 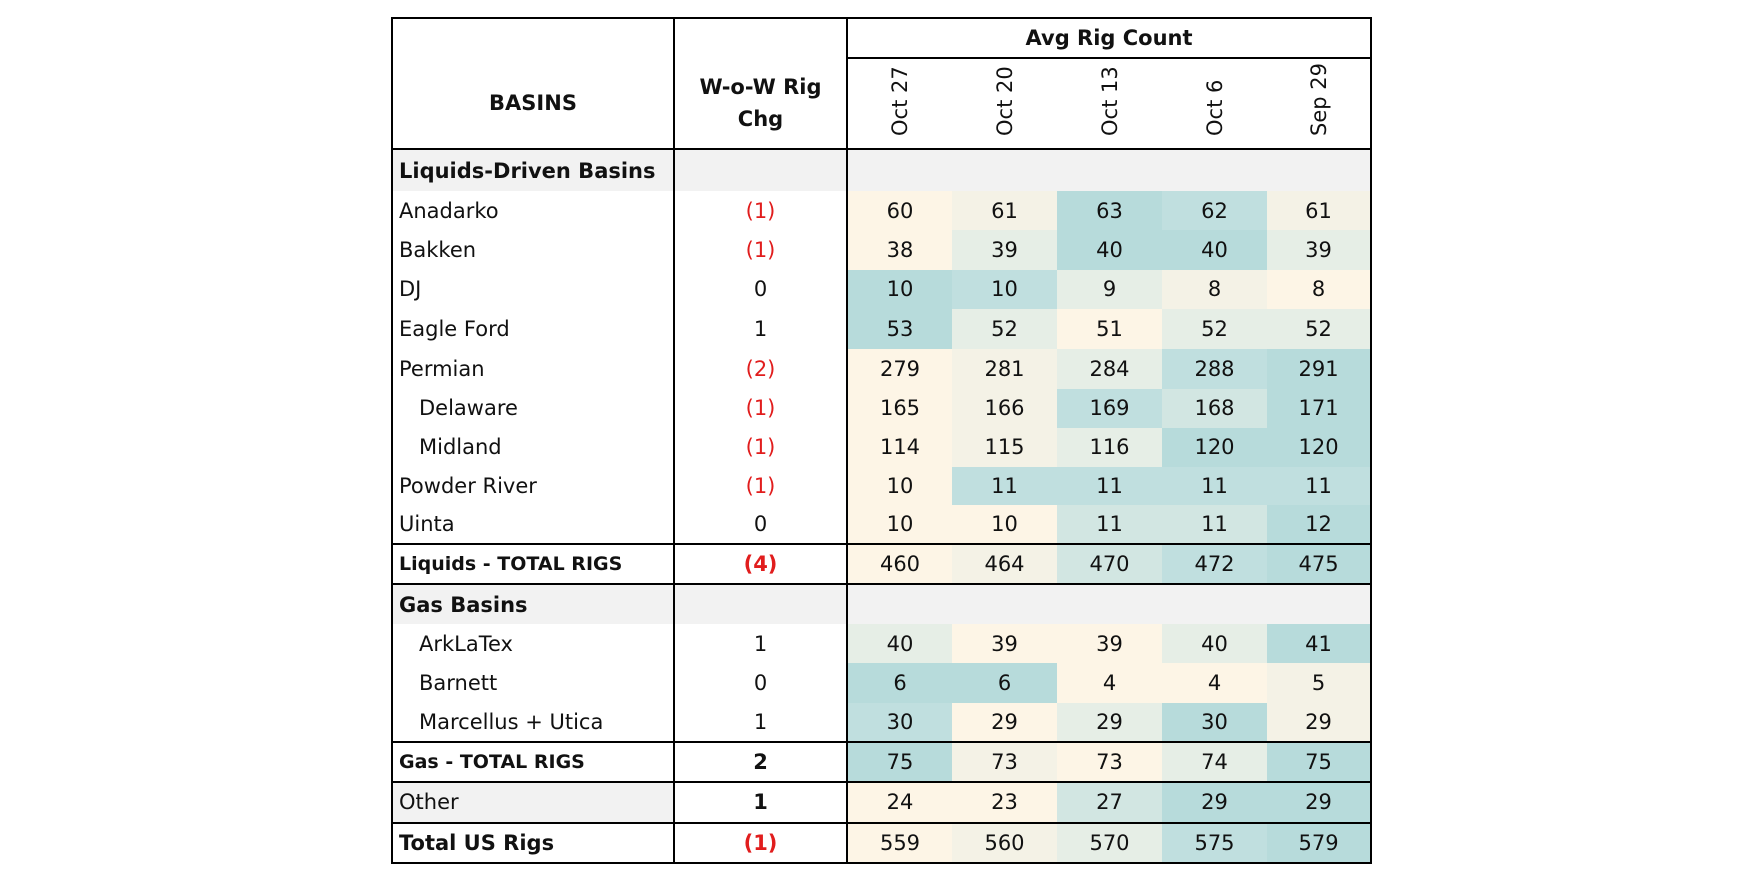 I want to click on date-header: Sep 29, so click(x=1320, y=104).